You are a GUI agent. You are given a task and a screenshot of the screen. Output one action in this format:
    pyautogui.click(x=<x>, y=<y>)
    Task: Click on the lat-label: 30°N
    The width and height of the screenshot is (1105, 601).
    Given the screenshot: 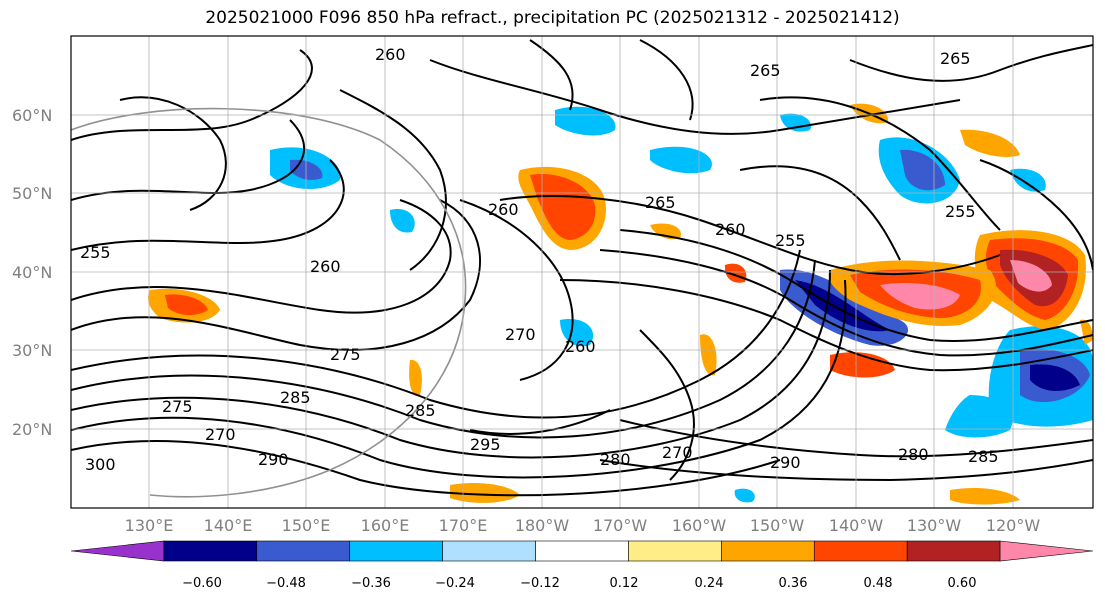 What is the action you would take?
    pyautogui.click(x=32, y=350)
    